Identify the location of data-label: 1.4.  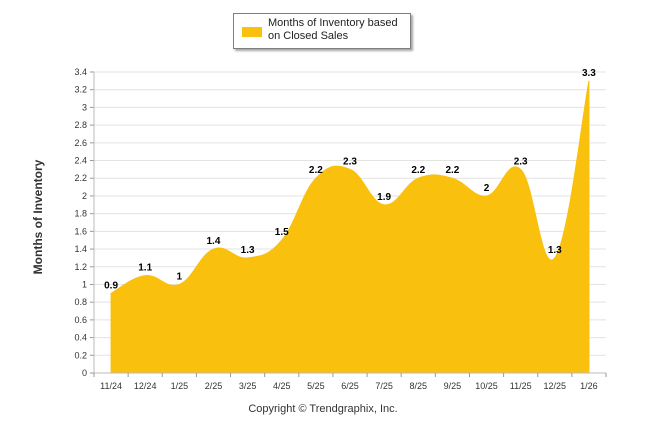
(214, 241).